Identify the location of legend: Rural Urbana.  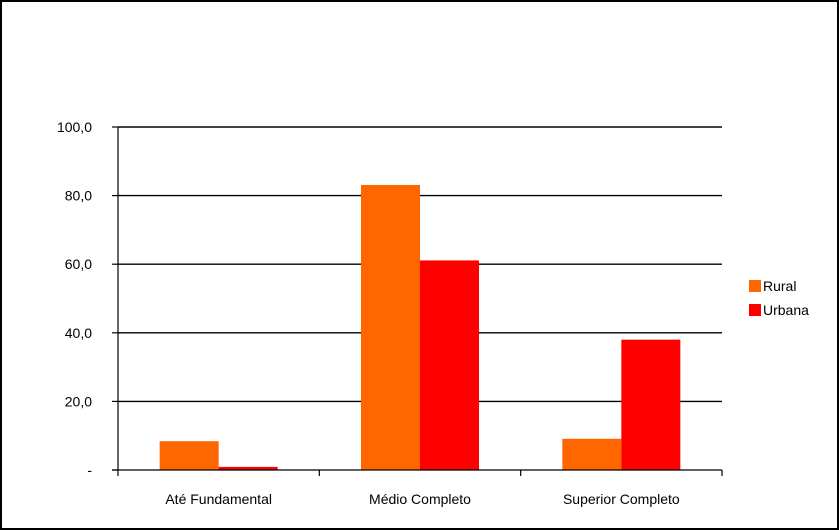
(779, 298).